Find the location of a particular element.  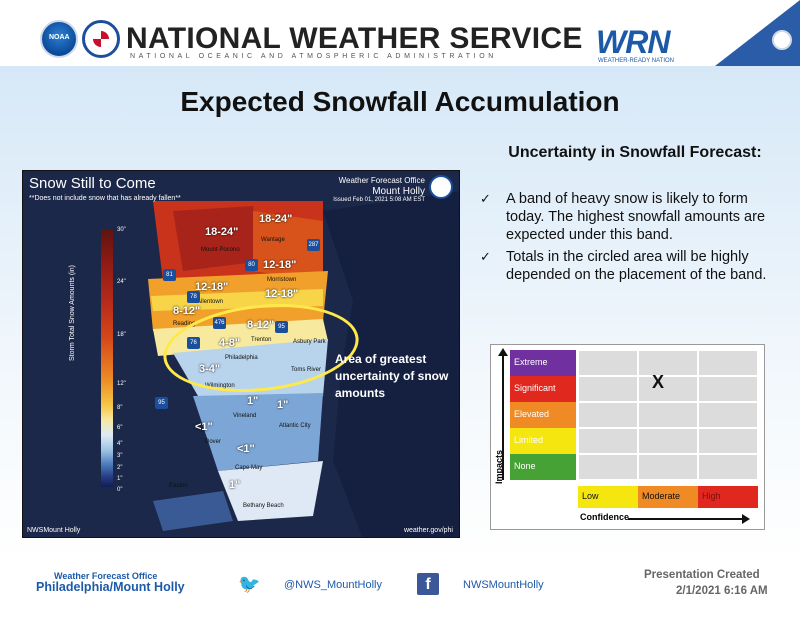

highway-shield-icon: 476 is located at coordinates (219, 323).